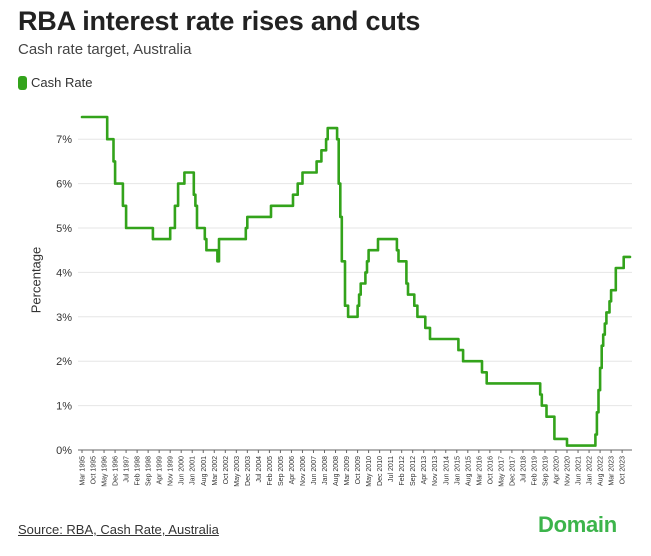  Describe the element at coordinates (281, 471) in the screenshot. I see `x-tick-label: Sep 2005` at that location.